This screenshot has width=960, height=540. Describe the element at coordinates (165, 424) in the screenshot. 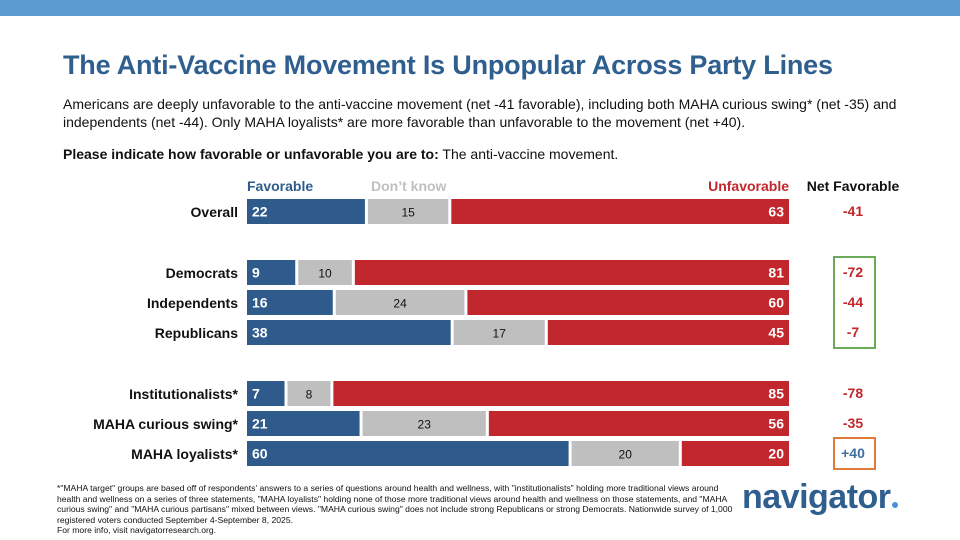

I see `row-label: MAHA curious swing*` at that location.